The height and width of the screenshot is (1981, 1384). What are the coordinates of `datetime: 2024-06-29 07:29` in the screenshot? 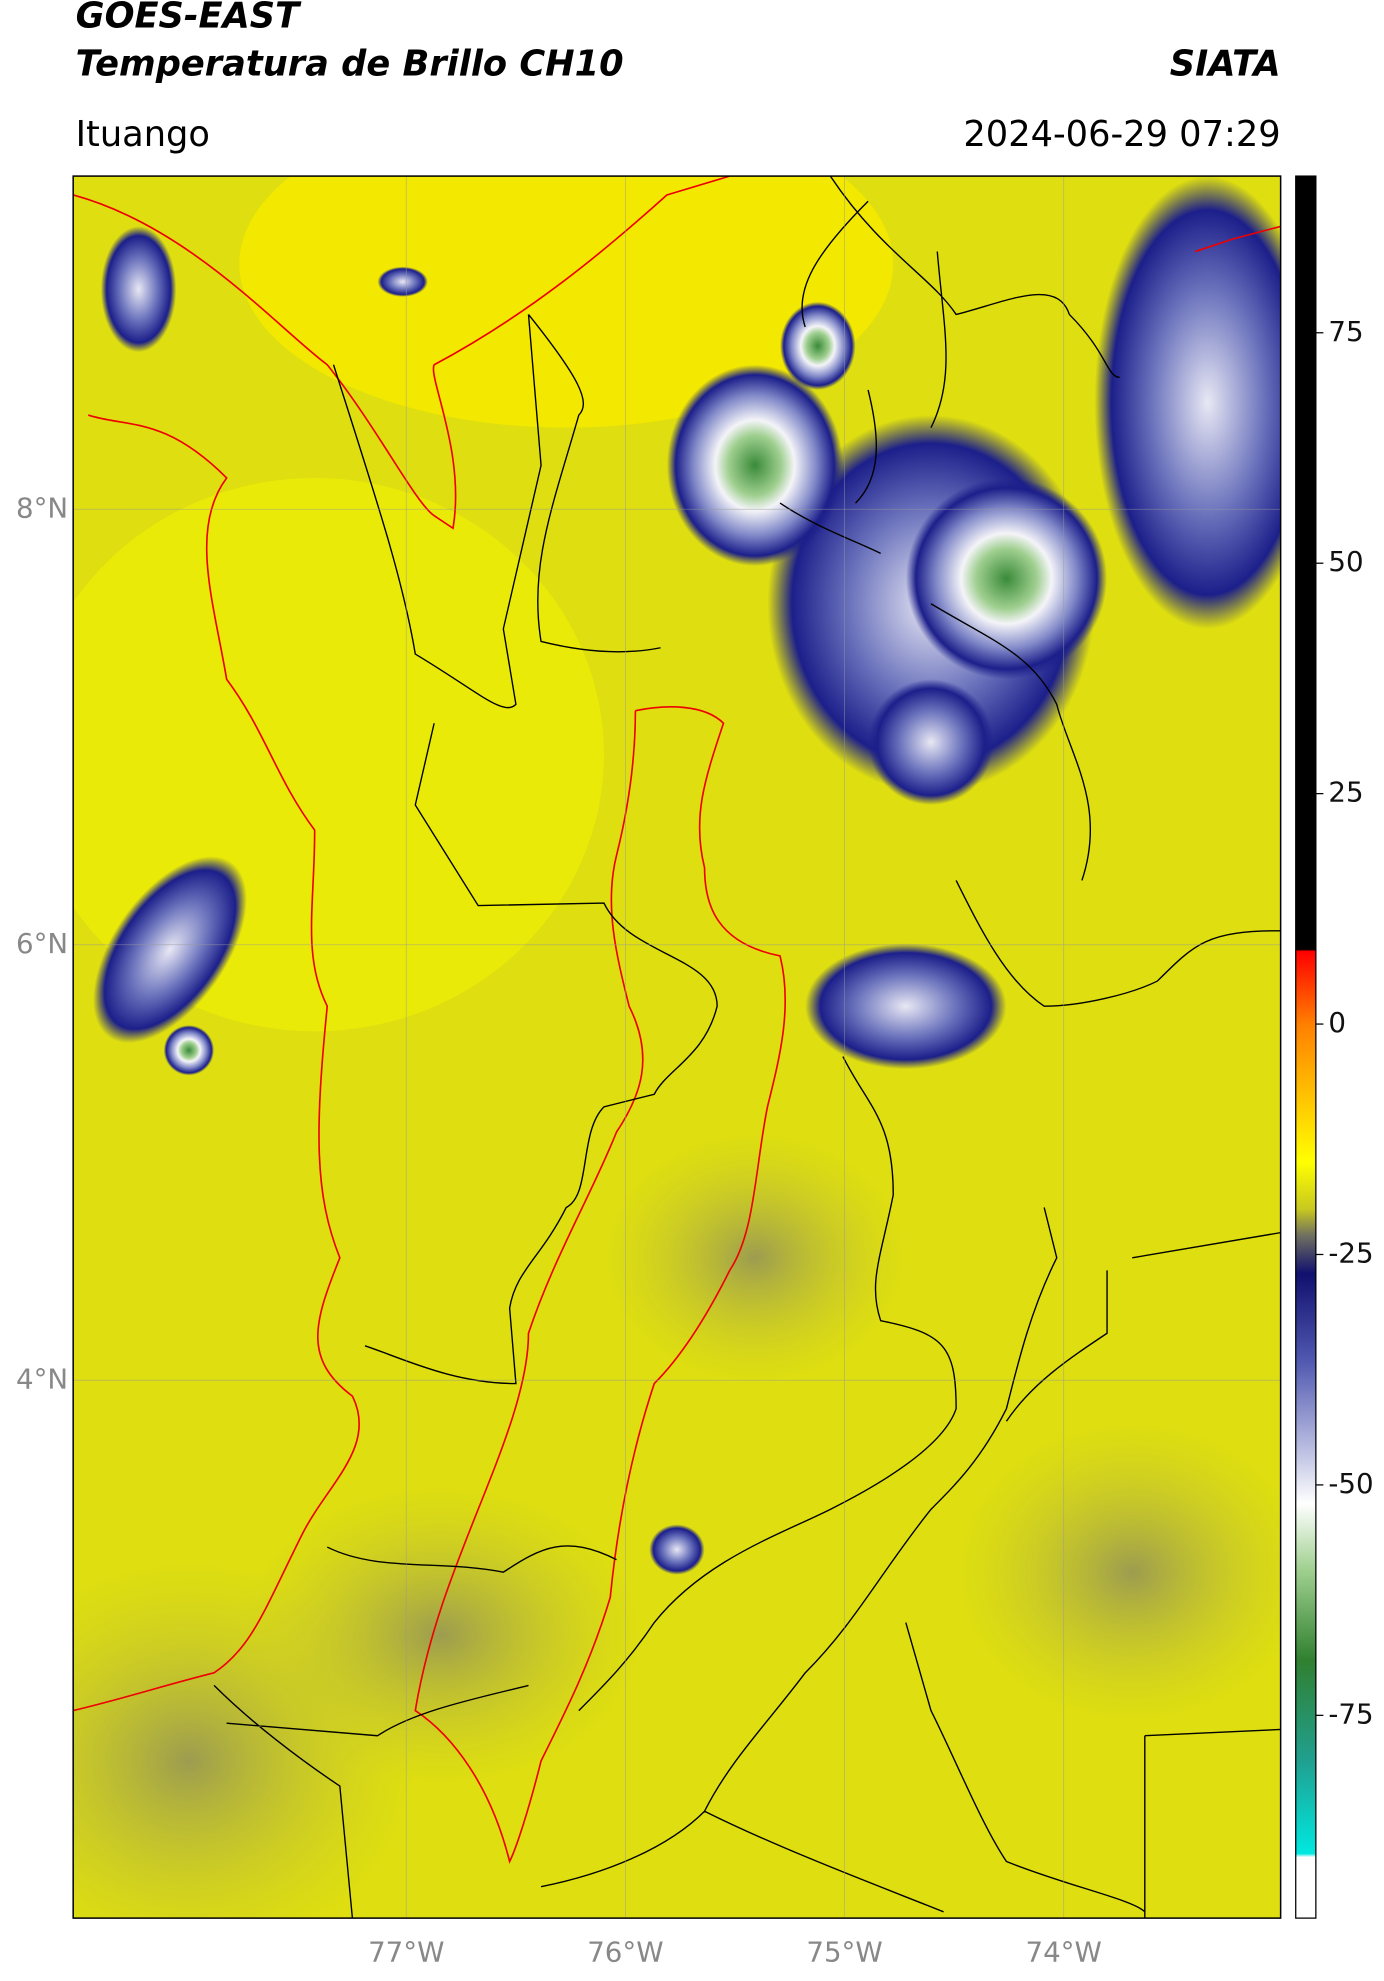 It's located at (1121, 134).